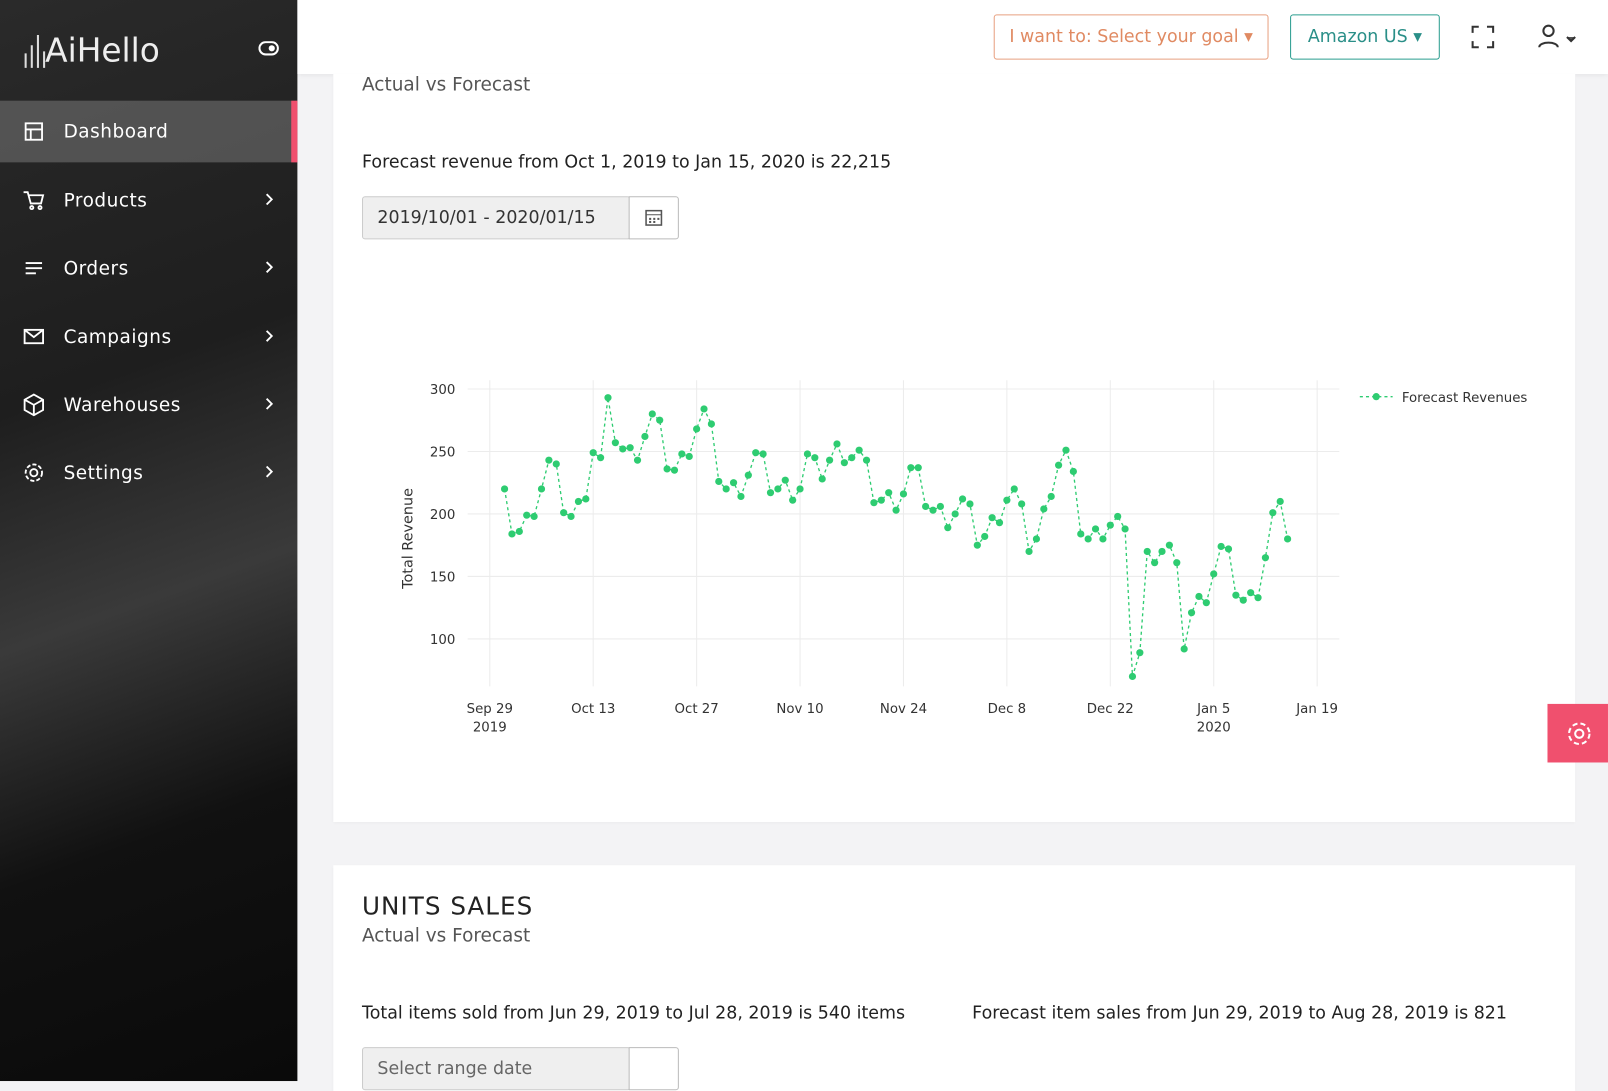  Describe the element at coordinates (1376, 397) in the screenshot. I see `legend-swatch` at that location.